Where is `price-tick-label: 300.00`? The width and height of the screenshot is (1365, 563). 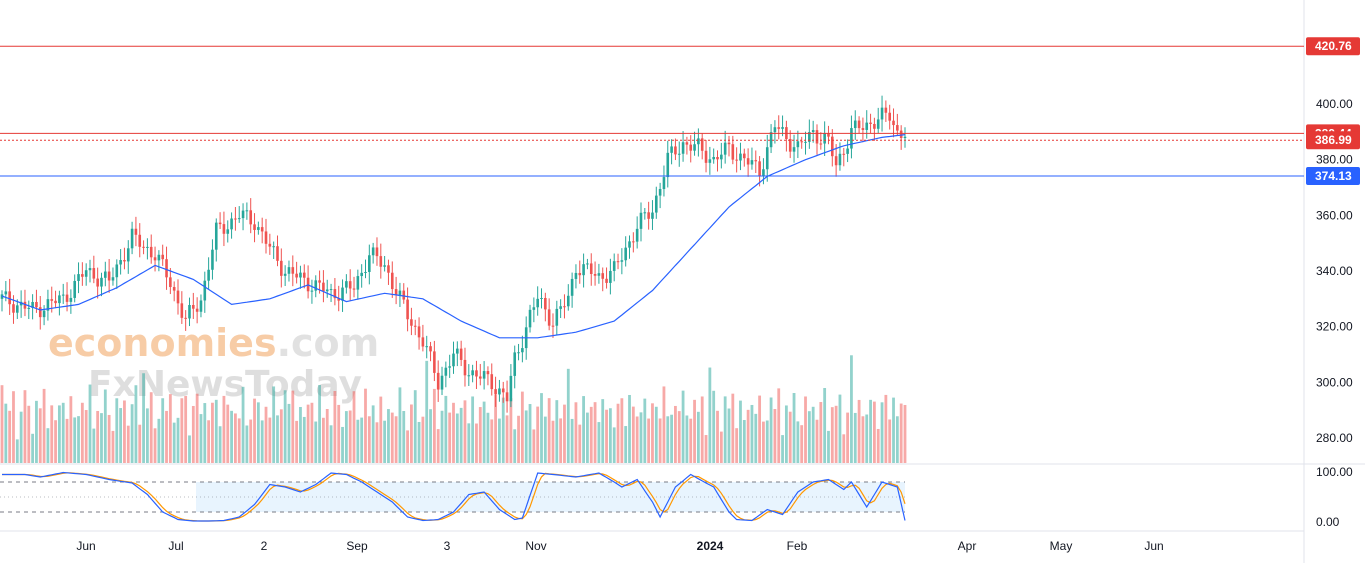 price-tick-label: 300.00 is located at coordinates (1334, 382).